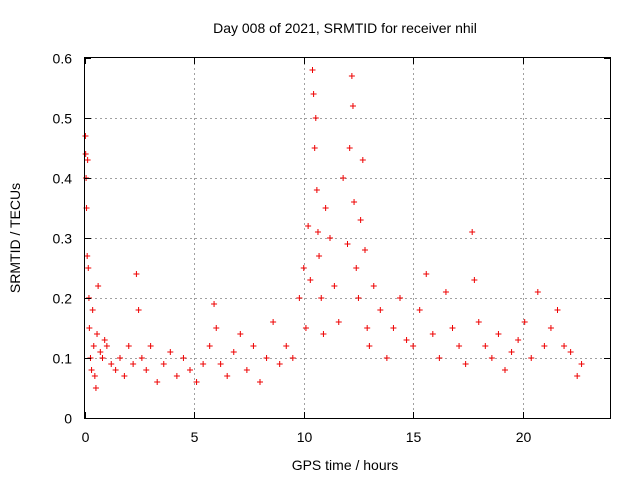 The height and width of the screenshot is (480, 640). What do you see at coordinates (414, 437) in the screenshot?
I see `x-tick-label: 15` at bounding box center [414, 437].